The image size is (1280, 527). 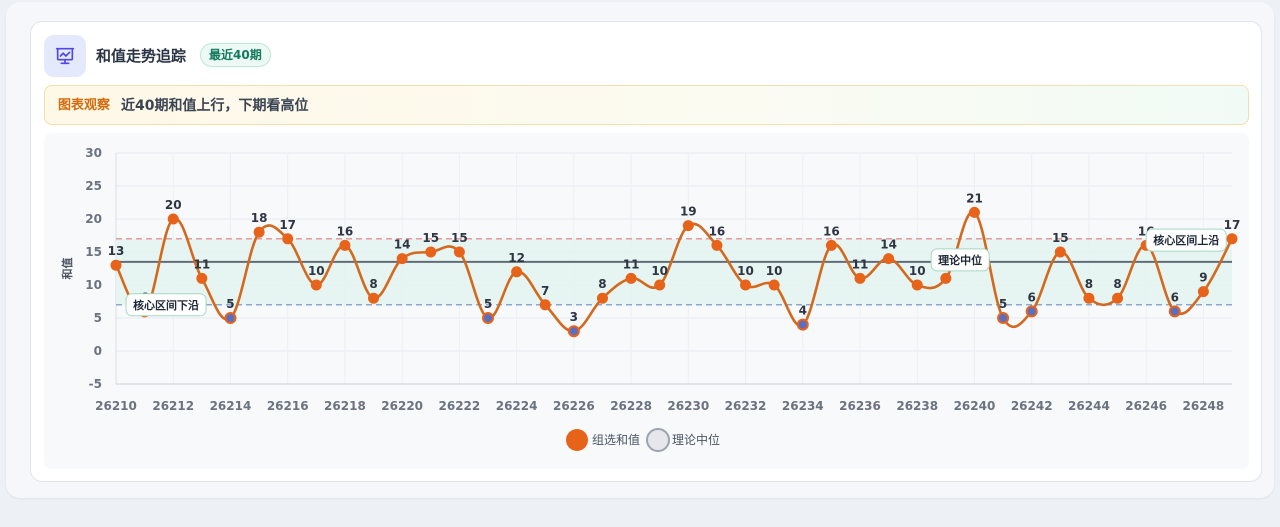 I want to click on lower-band-annotation: 核心区间下沿, so click(x=166, y=305).